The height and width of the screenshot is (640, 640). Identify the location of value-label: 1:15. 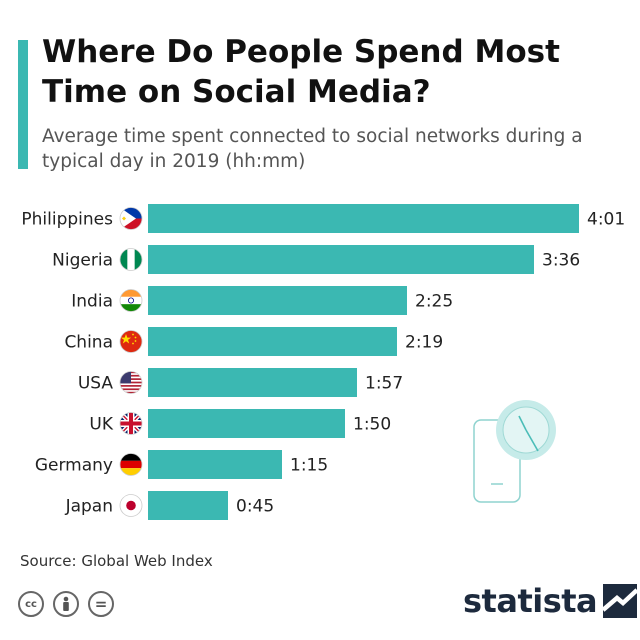
(309, 466).